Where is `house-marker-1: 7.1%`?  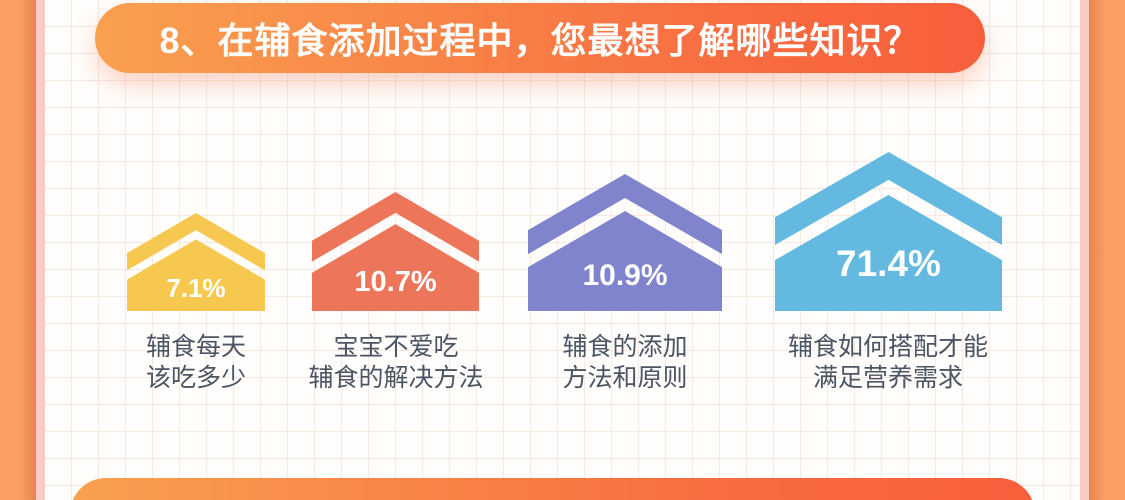
house-marker-1: 7.1% is located at coordinates (196, 262).